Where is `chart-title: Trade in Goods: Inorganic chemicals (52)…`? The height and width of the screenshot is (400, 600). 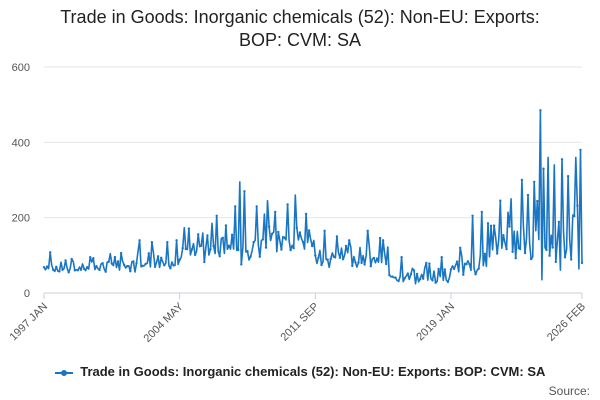
chart-title: Trade in Goods: Inorganic chemicals (52)… is located at coordinates (300, 29).